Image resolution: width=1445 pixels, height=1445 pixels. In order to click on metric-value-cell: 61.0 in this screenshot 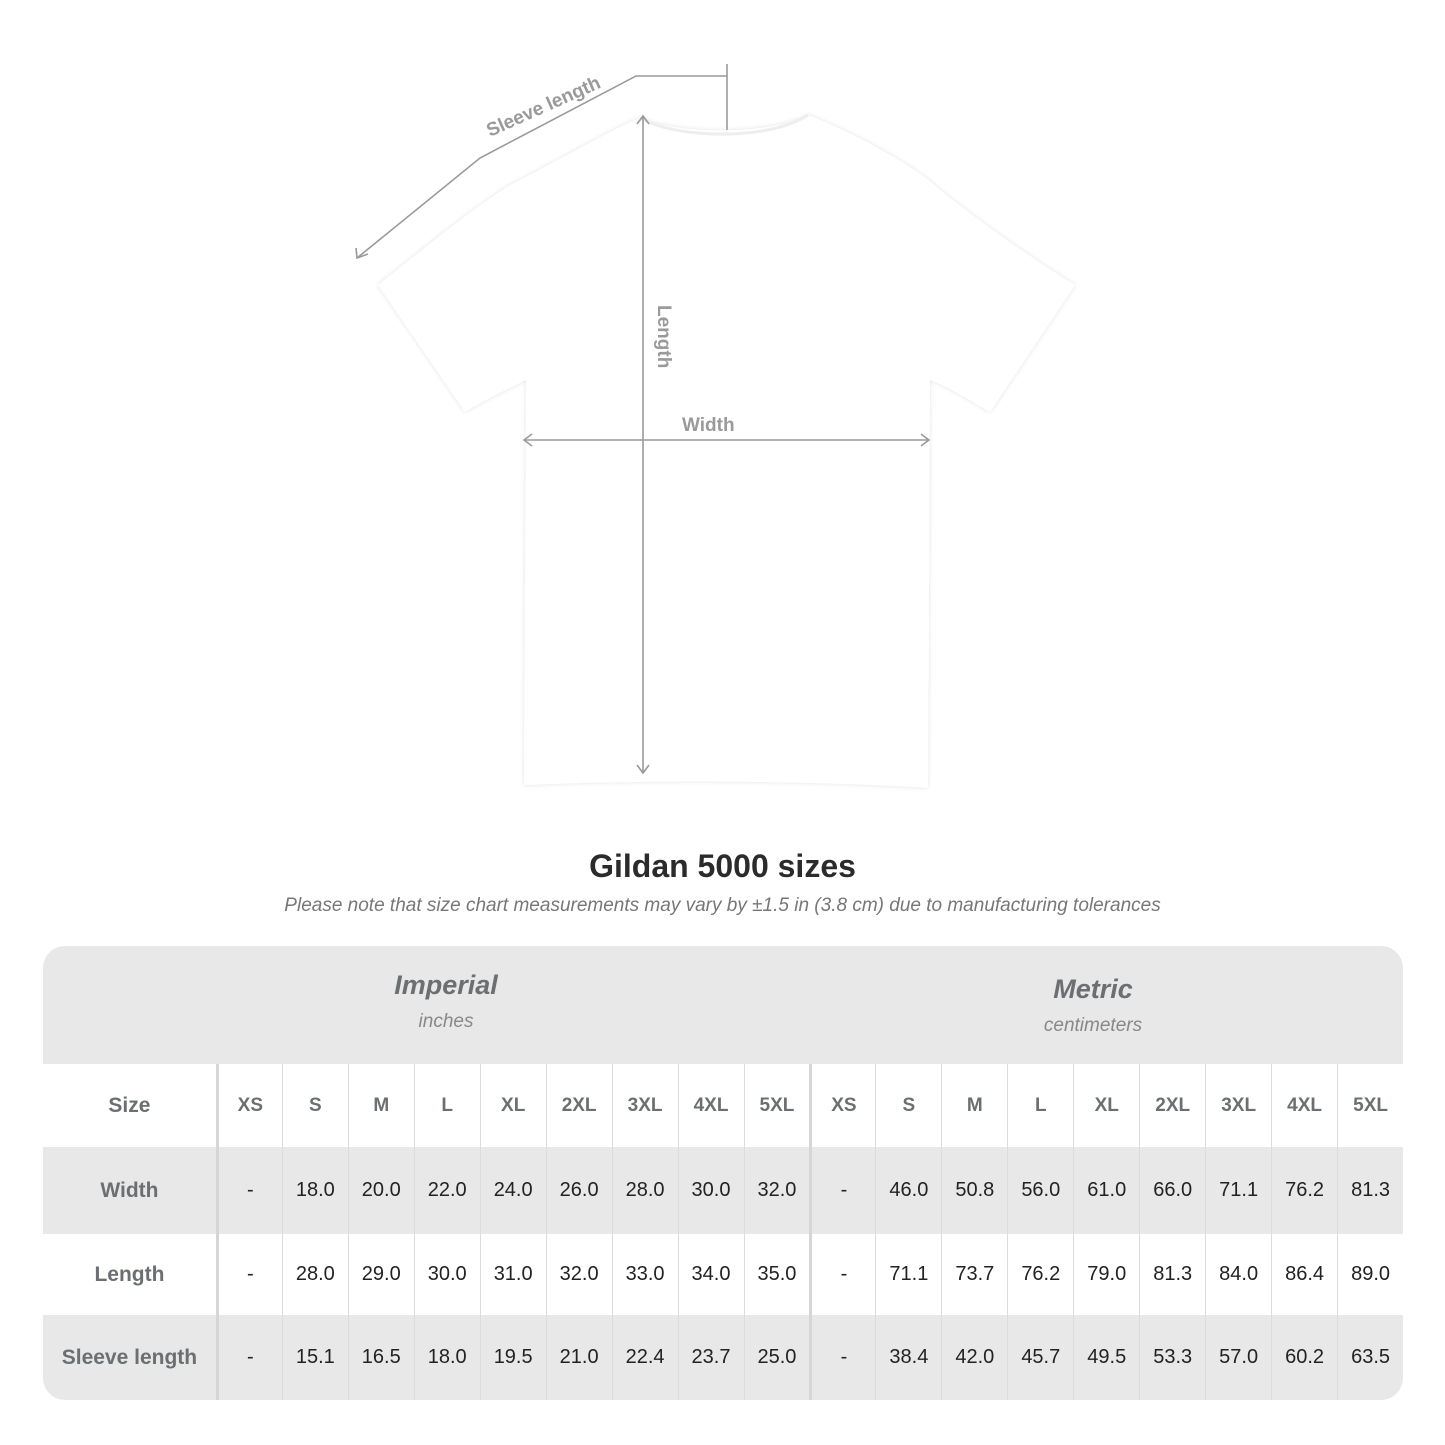, I will do `click(1106, 1190)`.